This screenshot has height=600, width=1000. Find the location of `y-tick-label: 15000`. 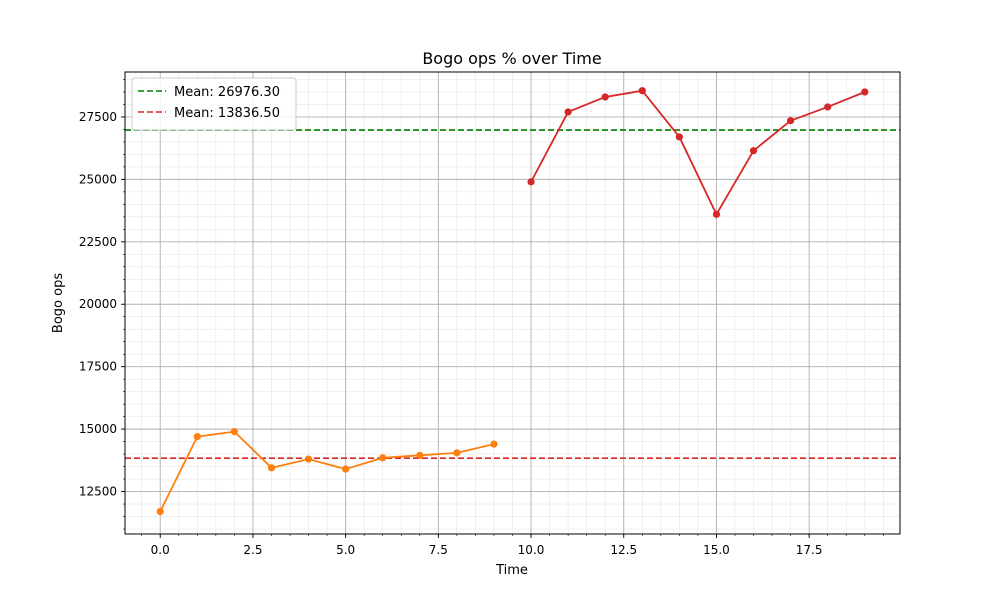

y-tick-label: 15000 is located at coordinates (98, 429).